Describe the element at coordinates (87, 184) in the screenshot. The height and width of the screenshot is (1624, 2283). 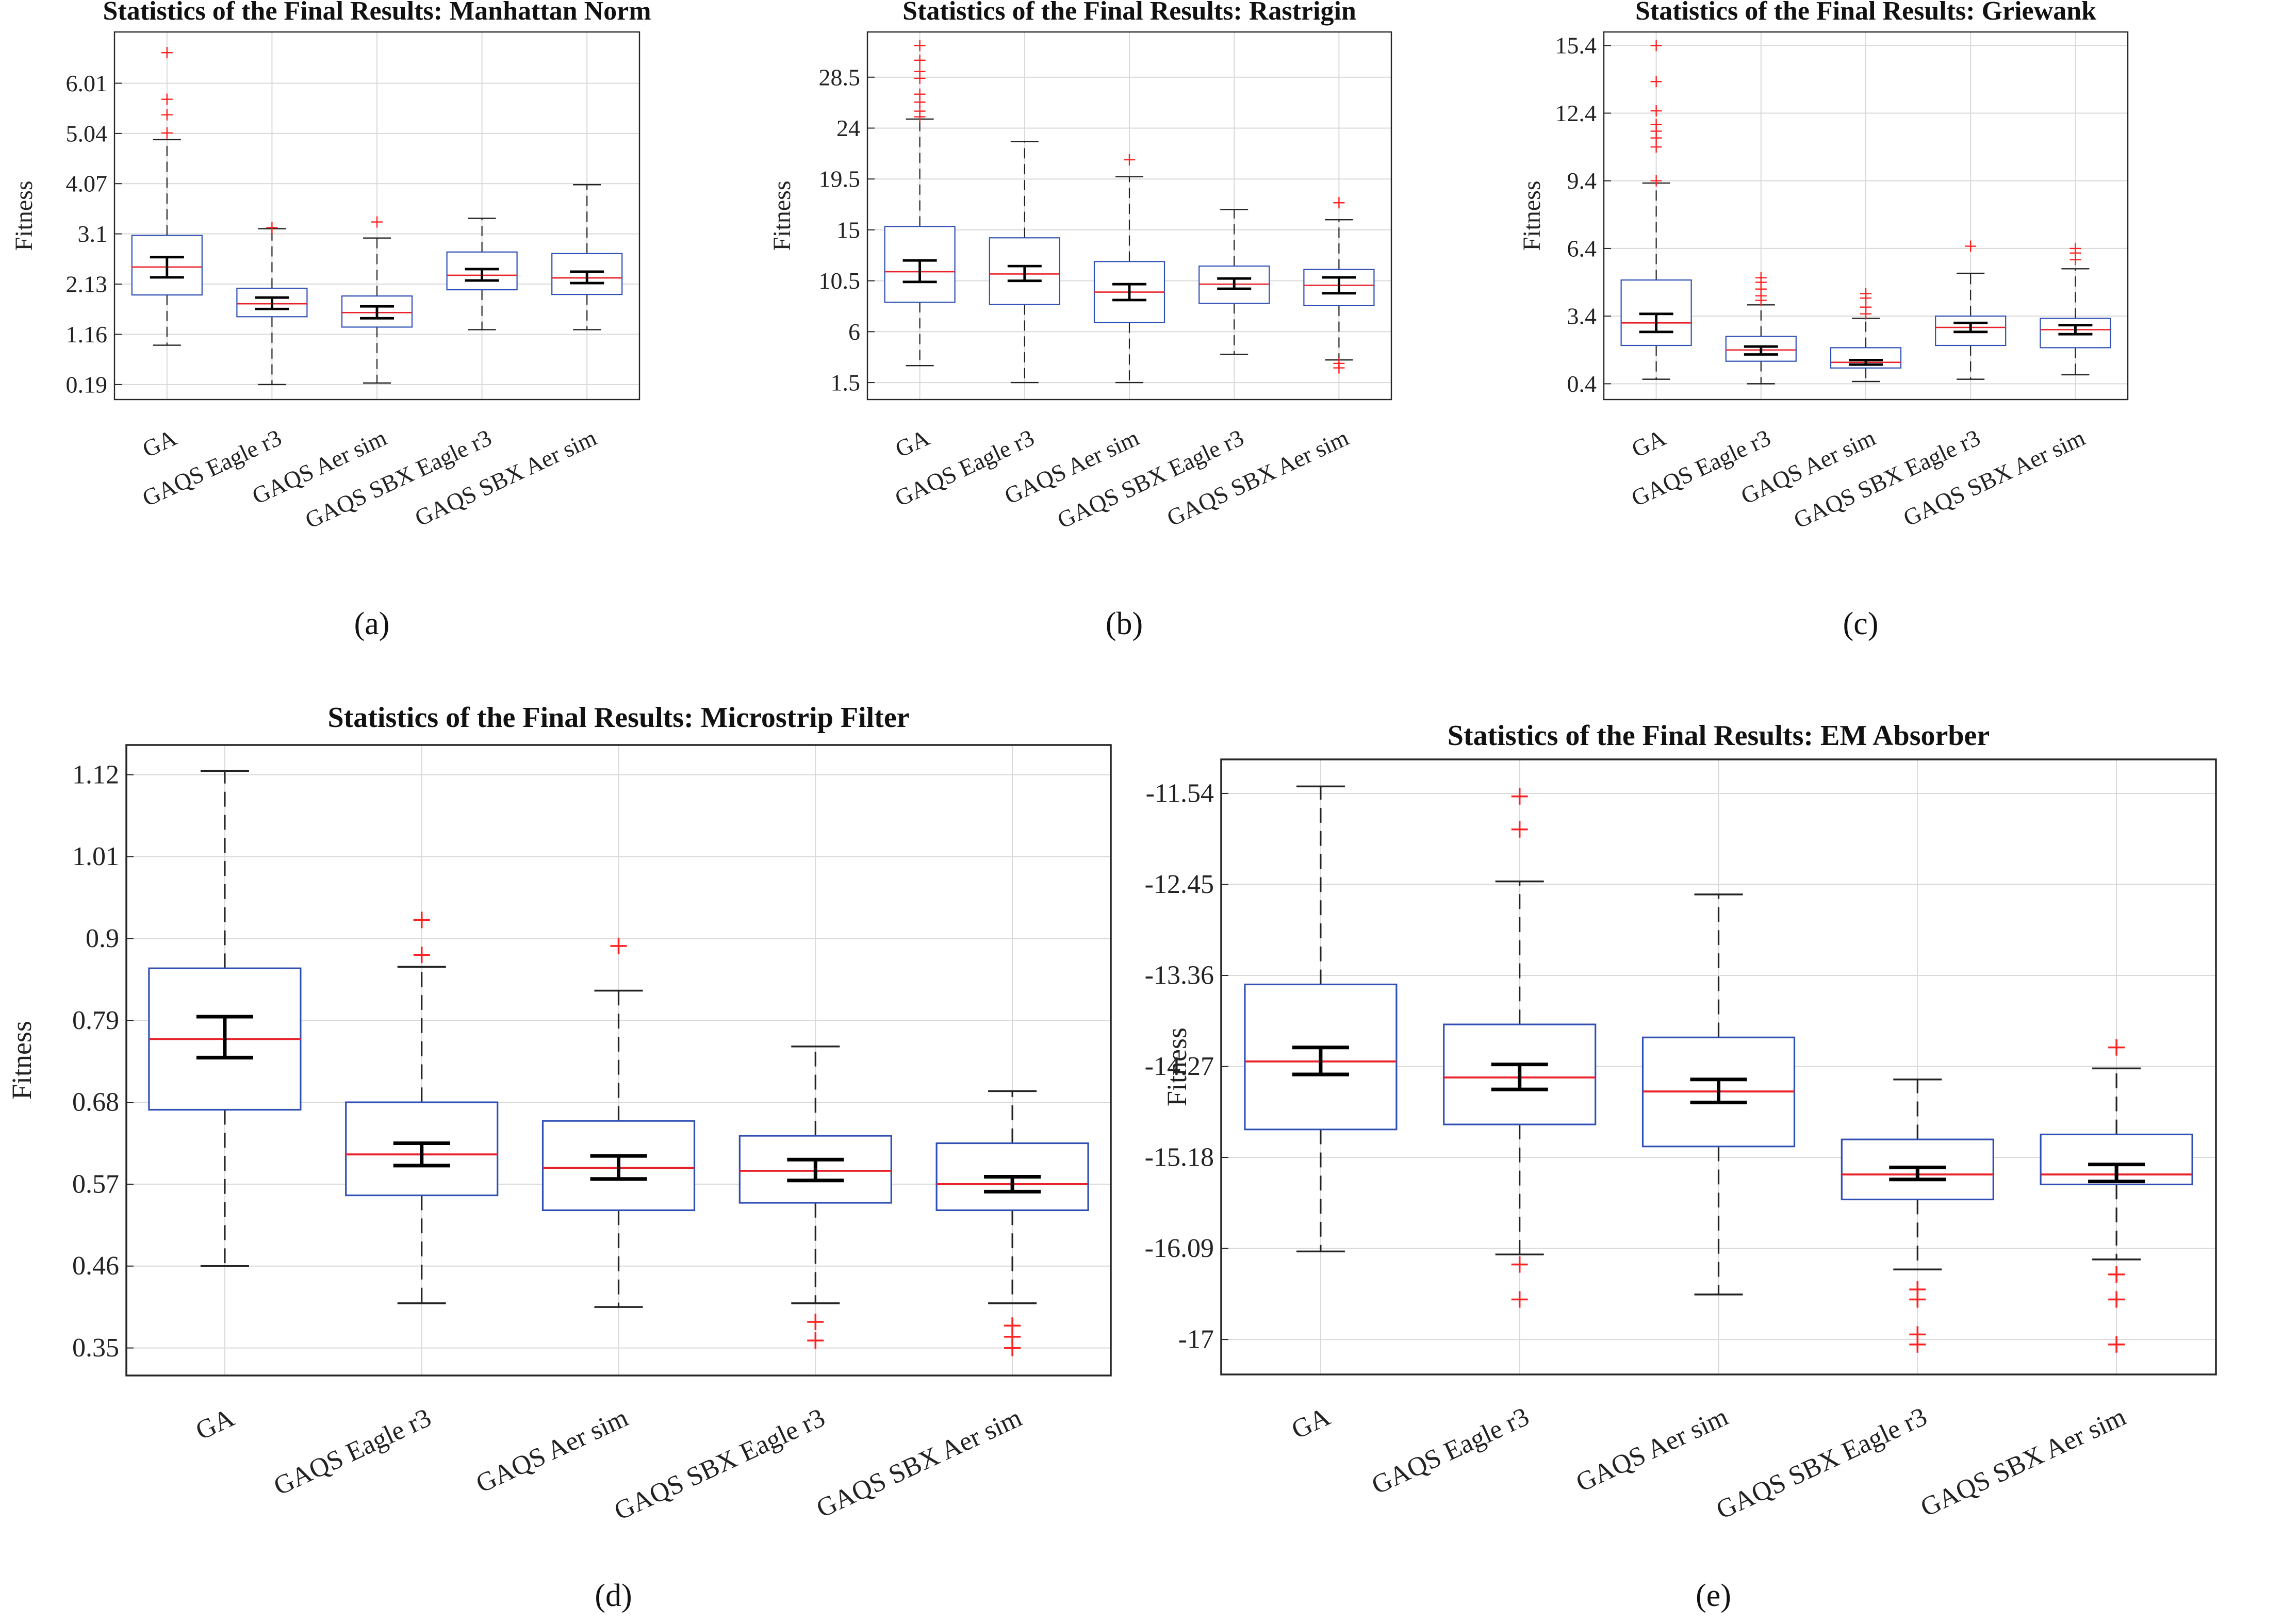
I see `y-tick-label: 4.07` at that location.